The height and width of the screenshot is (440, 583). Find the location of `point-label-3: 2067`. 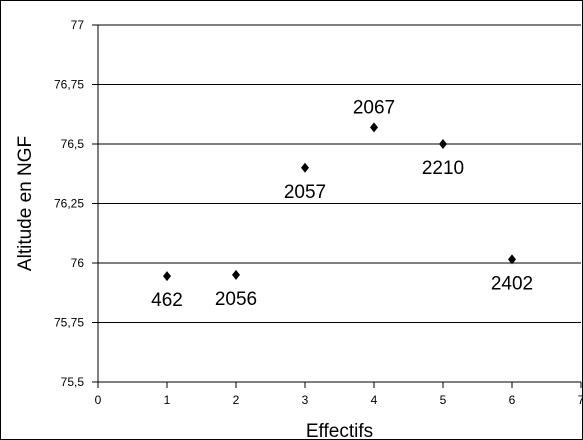

point-label-3: 2067 is located at coordinates (374, 107).